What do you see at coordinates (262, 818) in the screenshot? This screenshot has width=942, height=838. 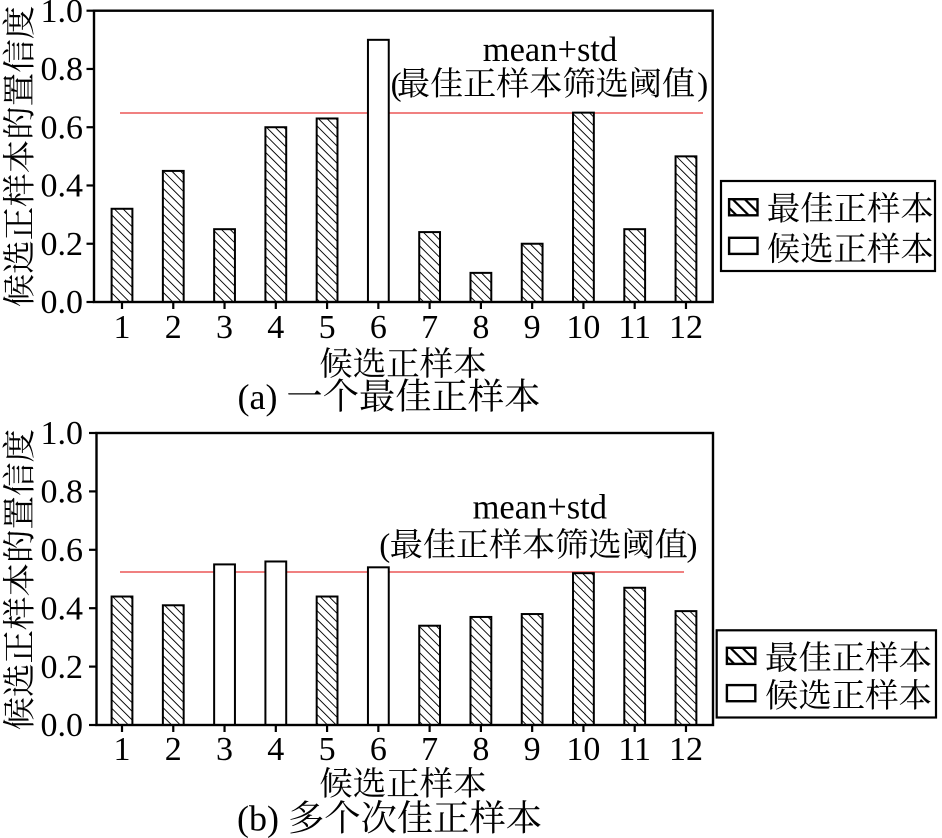 I see `svg-text: (b)` at bounding box center [262, 818].